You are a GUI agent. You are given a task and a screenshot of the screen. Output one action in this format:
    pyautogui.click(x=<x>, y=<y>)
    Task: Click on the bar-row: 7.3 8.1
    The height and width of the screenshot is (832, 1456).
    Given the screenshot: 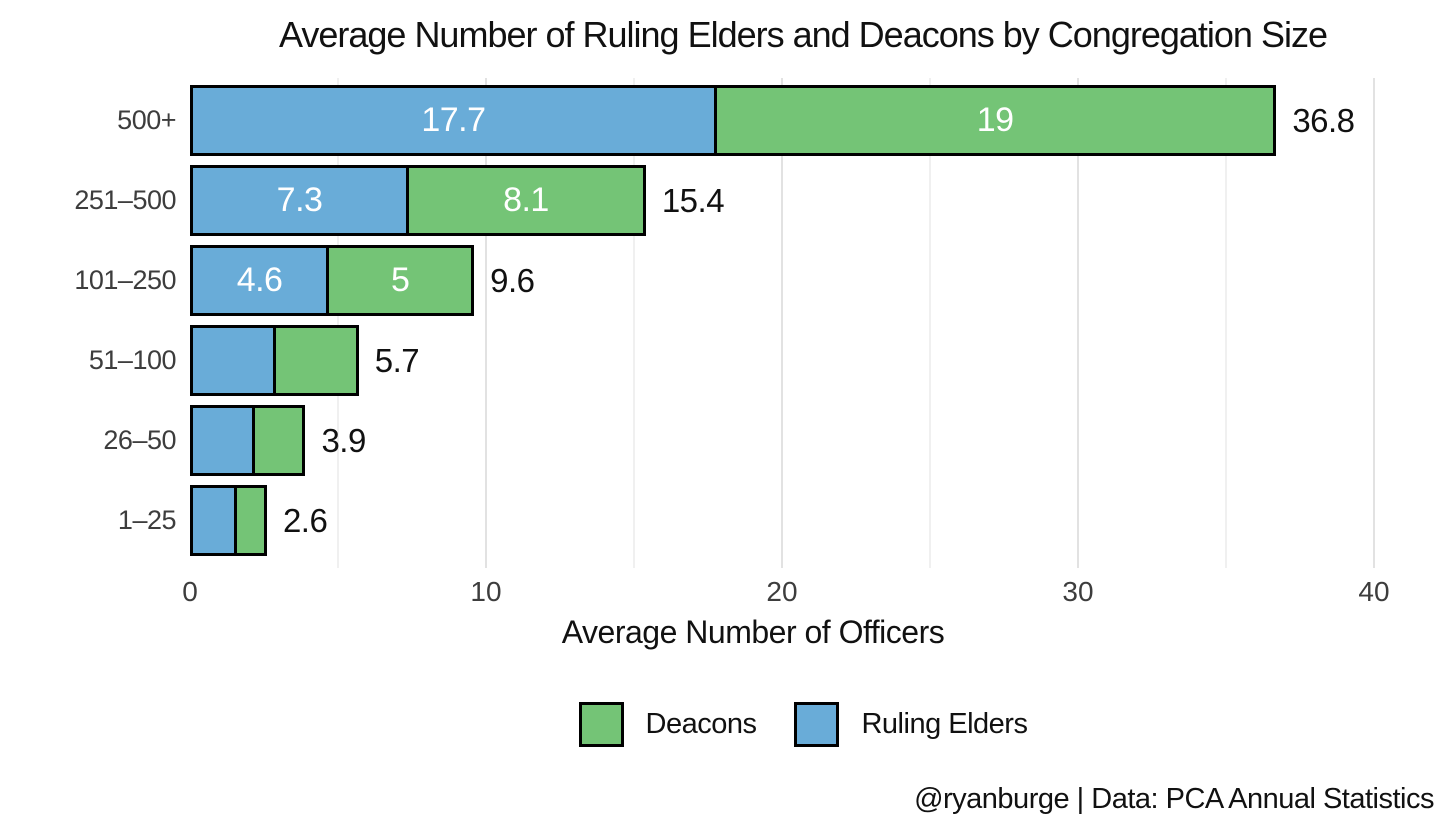 What is the action you would take?
    pyautogui.click(x=418, y=200)
    